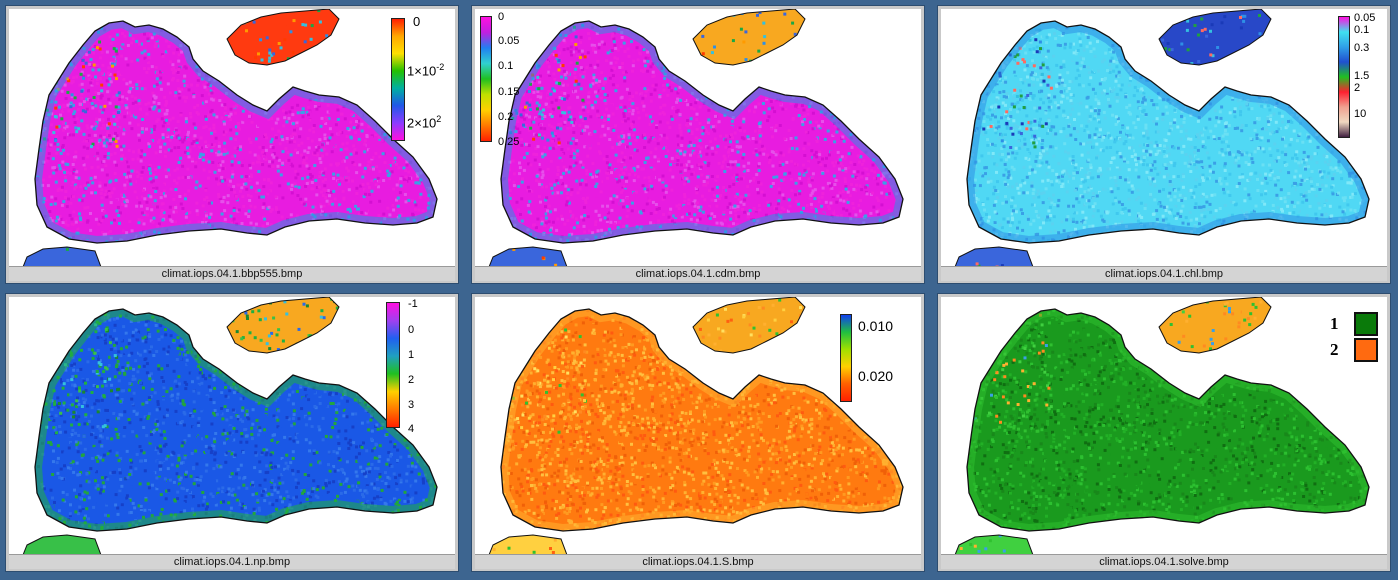  Describe the element at coordinates (698, 561) in the screenshot. I see `image-filename-caption: climat.iops.04.1.S.bmp` at that location.